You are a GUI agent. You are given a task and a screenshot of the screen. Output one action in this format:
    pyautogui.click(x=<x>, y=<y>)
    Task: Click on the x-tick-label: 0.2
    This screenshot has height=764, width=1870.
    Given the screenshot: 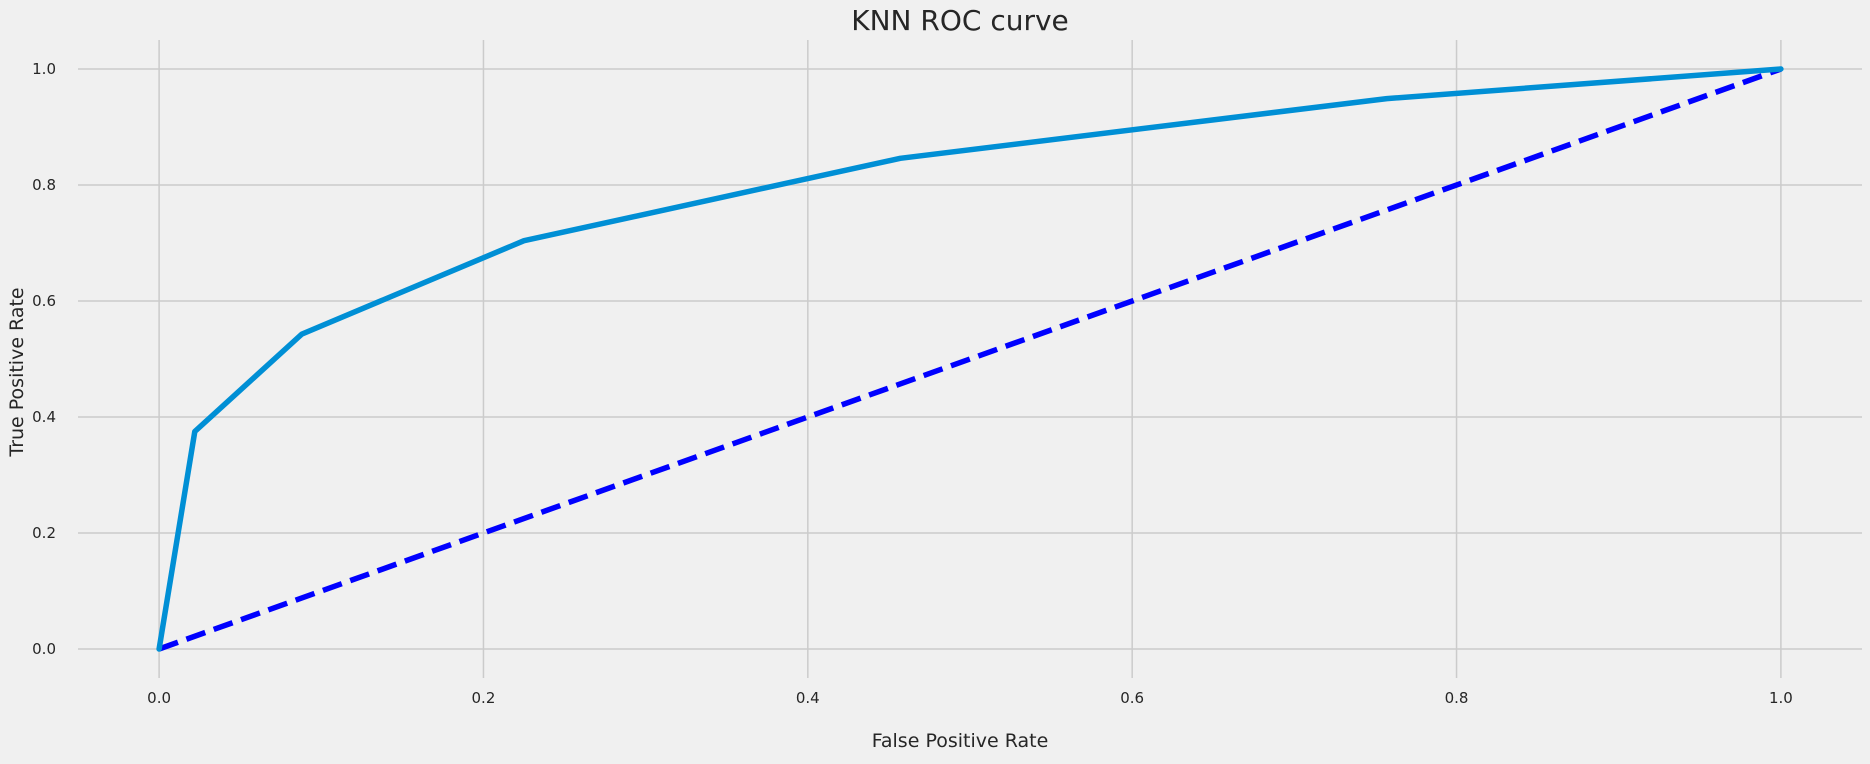 What is the action you would take?
    pyautogui.click(x=484, y=698)
    